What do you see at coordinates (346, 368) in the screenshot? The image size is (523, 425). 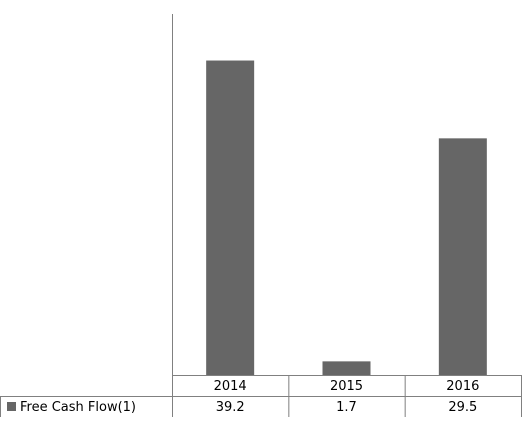 I see `bar-2015` at bounding box center [346, 368].